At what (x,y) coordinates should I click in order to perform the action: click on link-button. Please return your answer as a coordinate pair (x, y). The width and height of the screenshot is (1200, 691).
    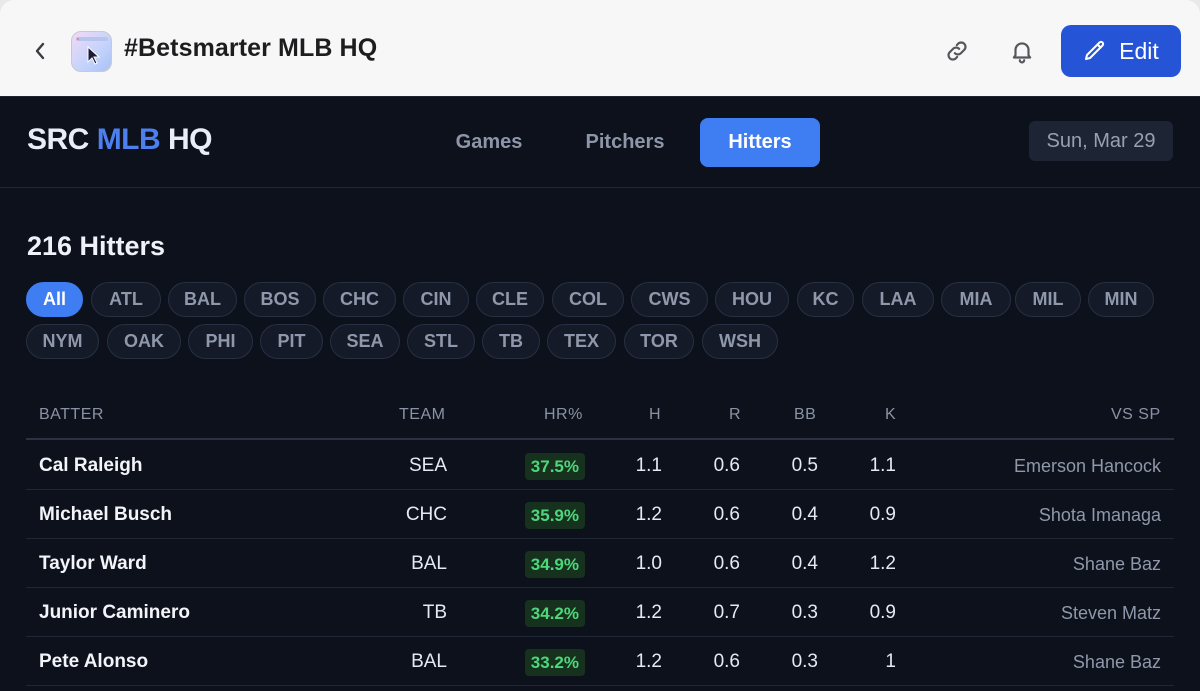
    Looking at the image, I should click on (957, 51).